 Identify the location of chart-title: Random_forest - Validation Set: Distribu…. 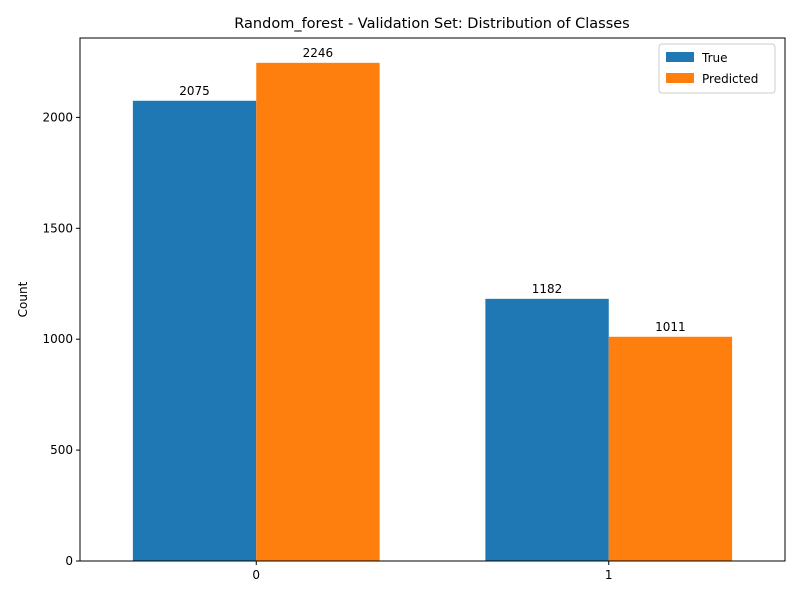
(431, 24).